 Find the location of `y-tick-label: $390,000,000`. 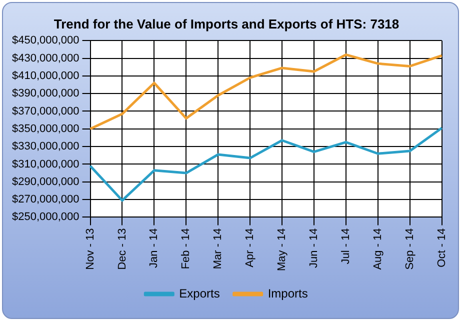

y-tick-label: $390,000,000 is located at coordinates (46, 94).